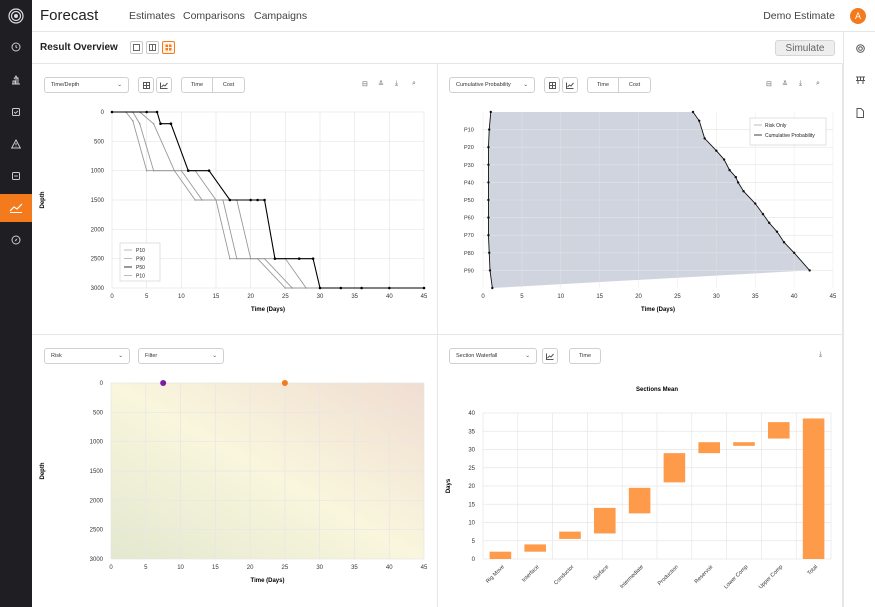  What do you see at coordinates (794, 297) in the screenshot?
I see `x-tick-label: 40` at bounding box center [794, 297].